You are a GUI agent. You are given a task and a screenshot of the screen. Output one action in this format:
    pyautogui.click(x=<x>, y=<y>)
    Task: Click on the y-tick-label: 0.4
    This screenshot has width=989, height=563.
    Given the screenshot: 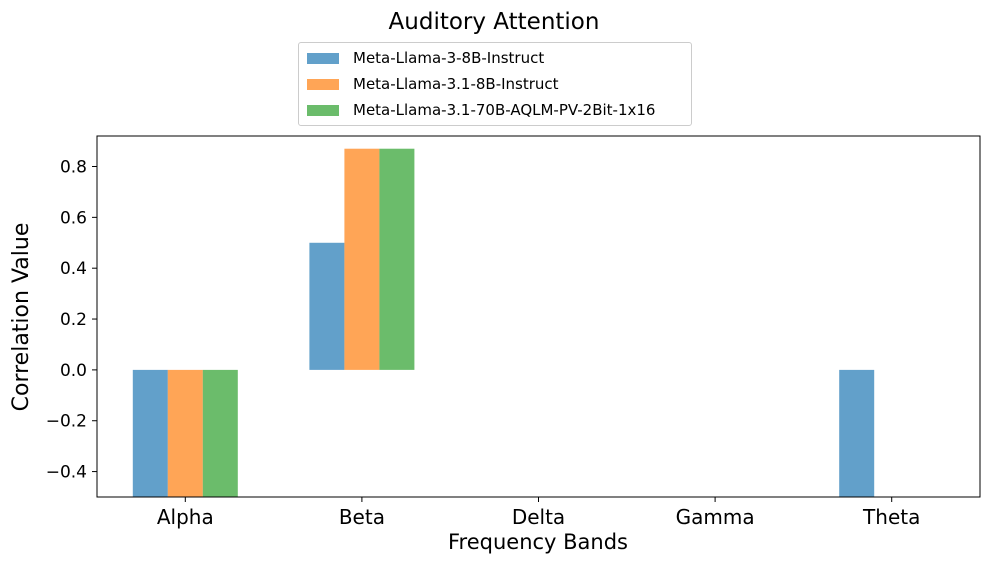 What is the action you would take?
    pyautogui.click(x=73, y=269)
    